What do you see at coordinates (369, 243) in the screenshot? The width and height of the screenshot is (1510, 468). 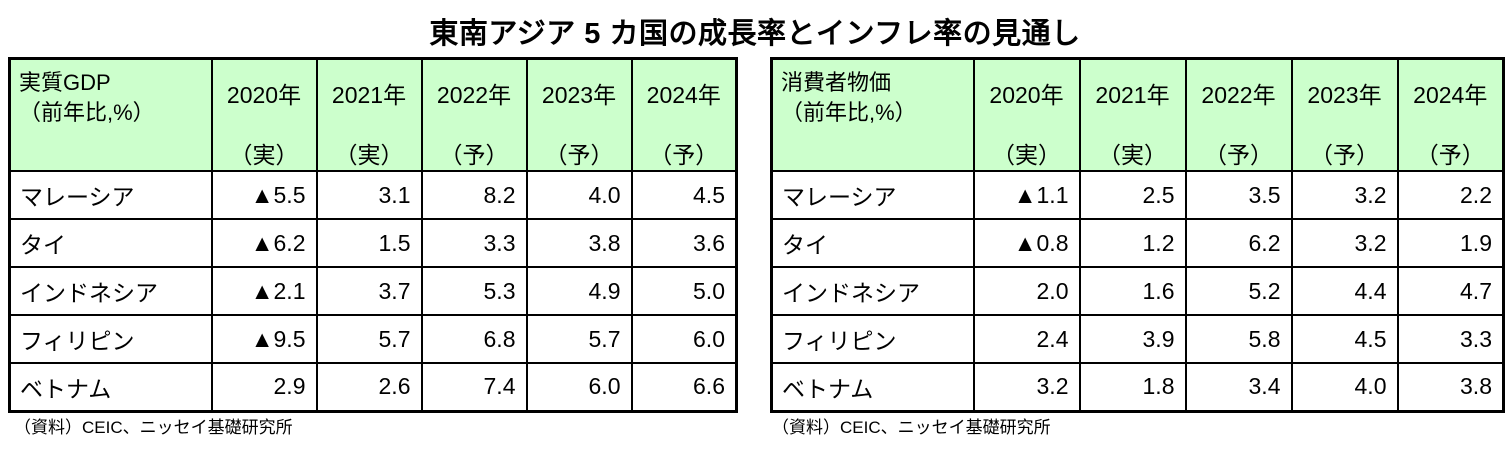 I see `value-cell: 1.5` at bounding box center [369, 243].